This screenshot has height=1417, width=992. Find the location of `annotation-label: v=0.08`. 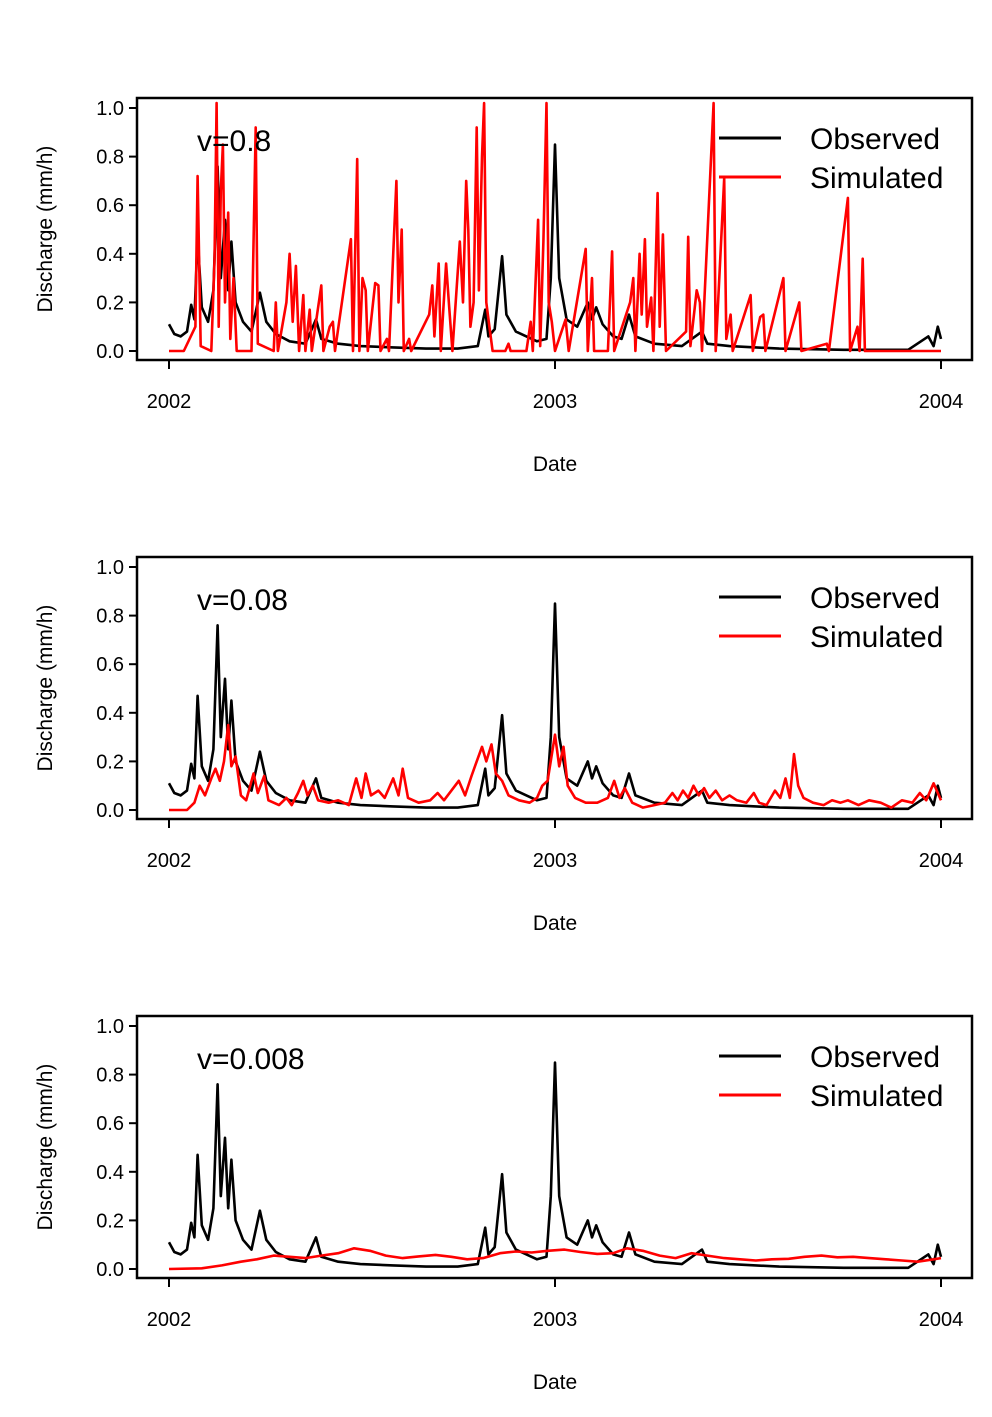

annotation-label: v=0.08 is located at coordinates (242, 600).